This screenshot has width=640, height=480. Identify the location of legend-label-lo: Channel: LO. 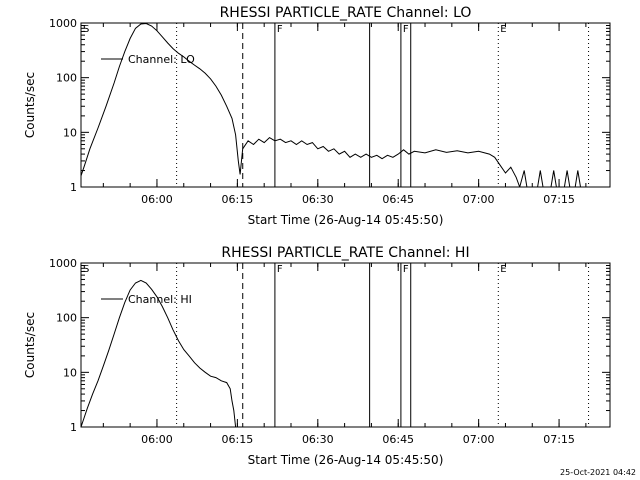
(161, 59).